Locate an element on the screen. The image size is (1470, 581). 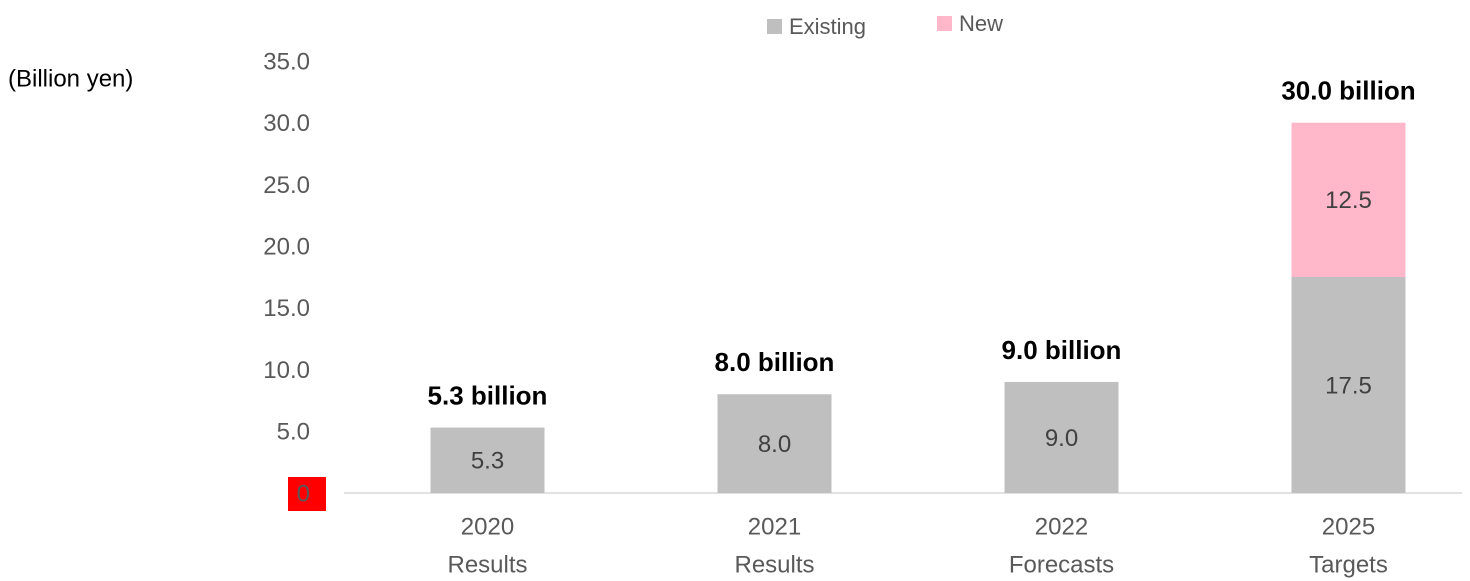
value-label: 17.5 is located at coordinates (1348, 385).